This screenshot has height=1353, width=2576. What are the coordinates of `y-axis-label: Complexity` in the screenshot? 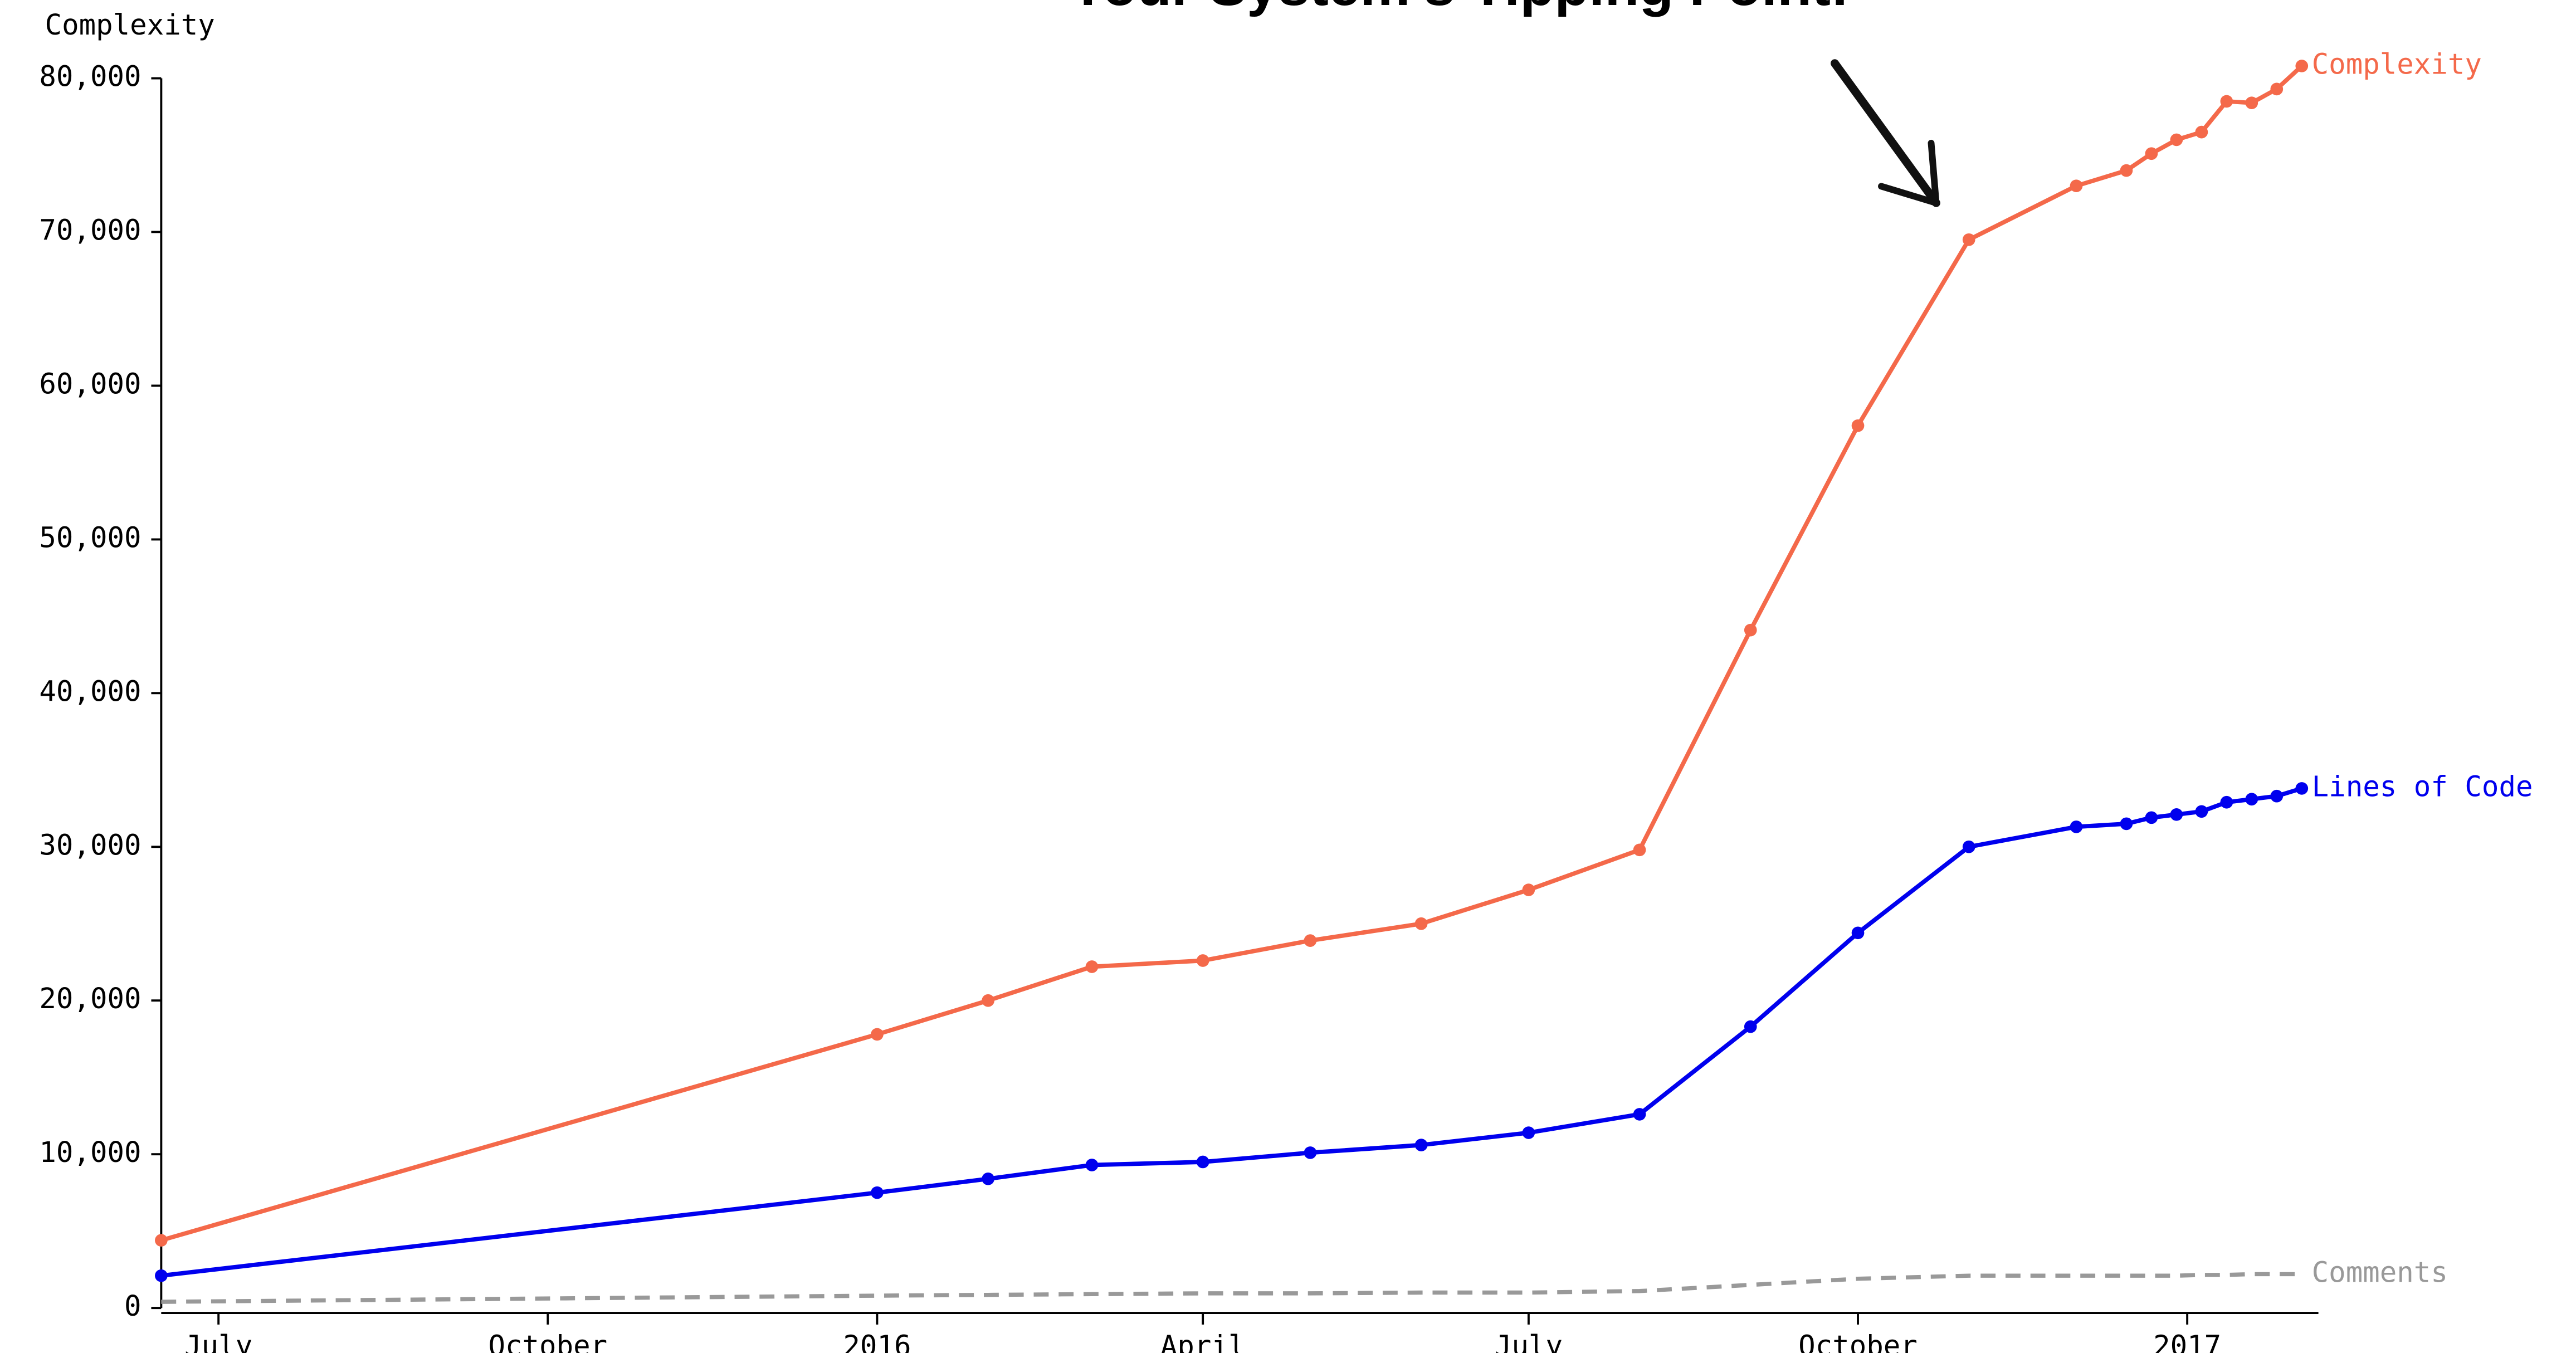 It's located at (130, 25).